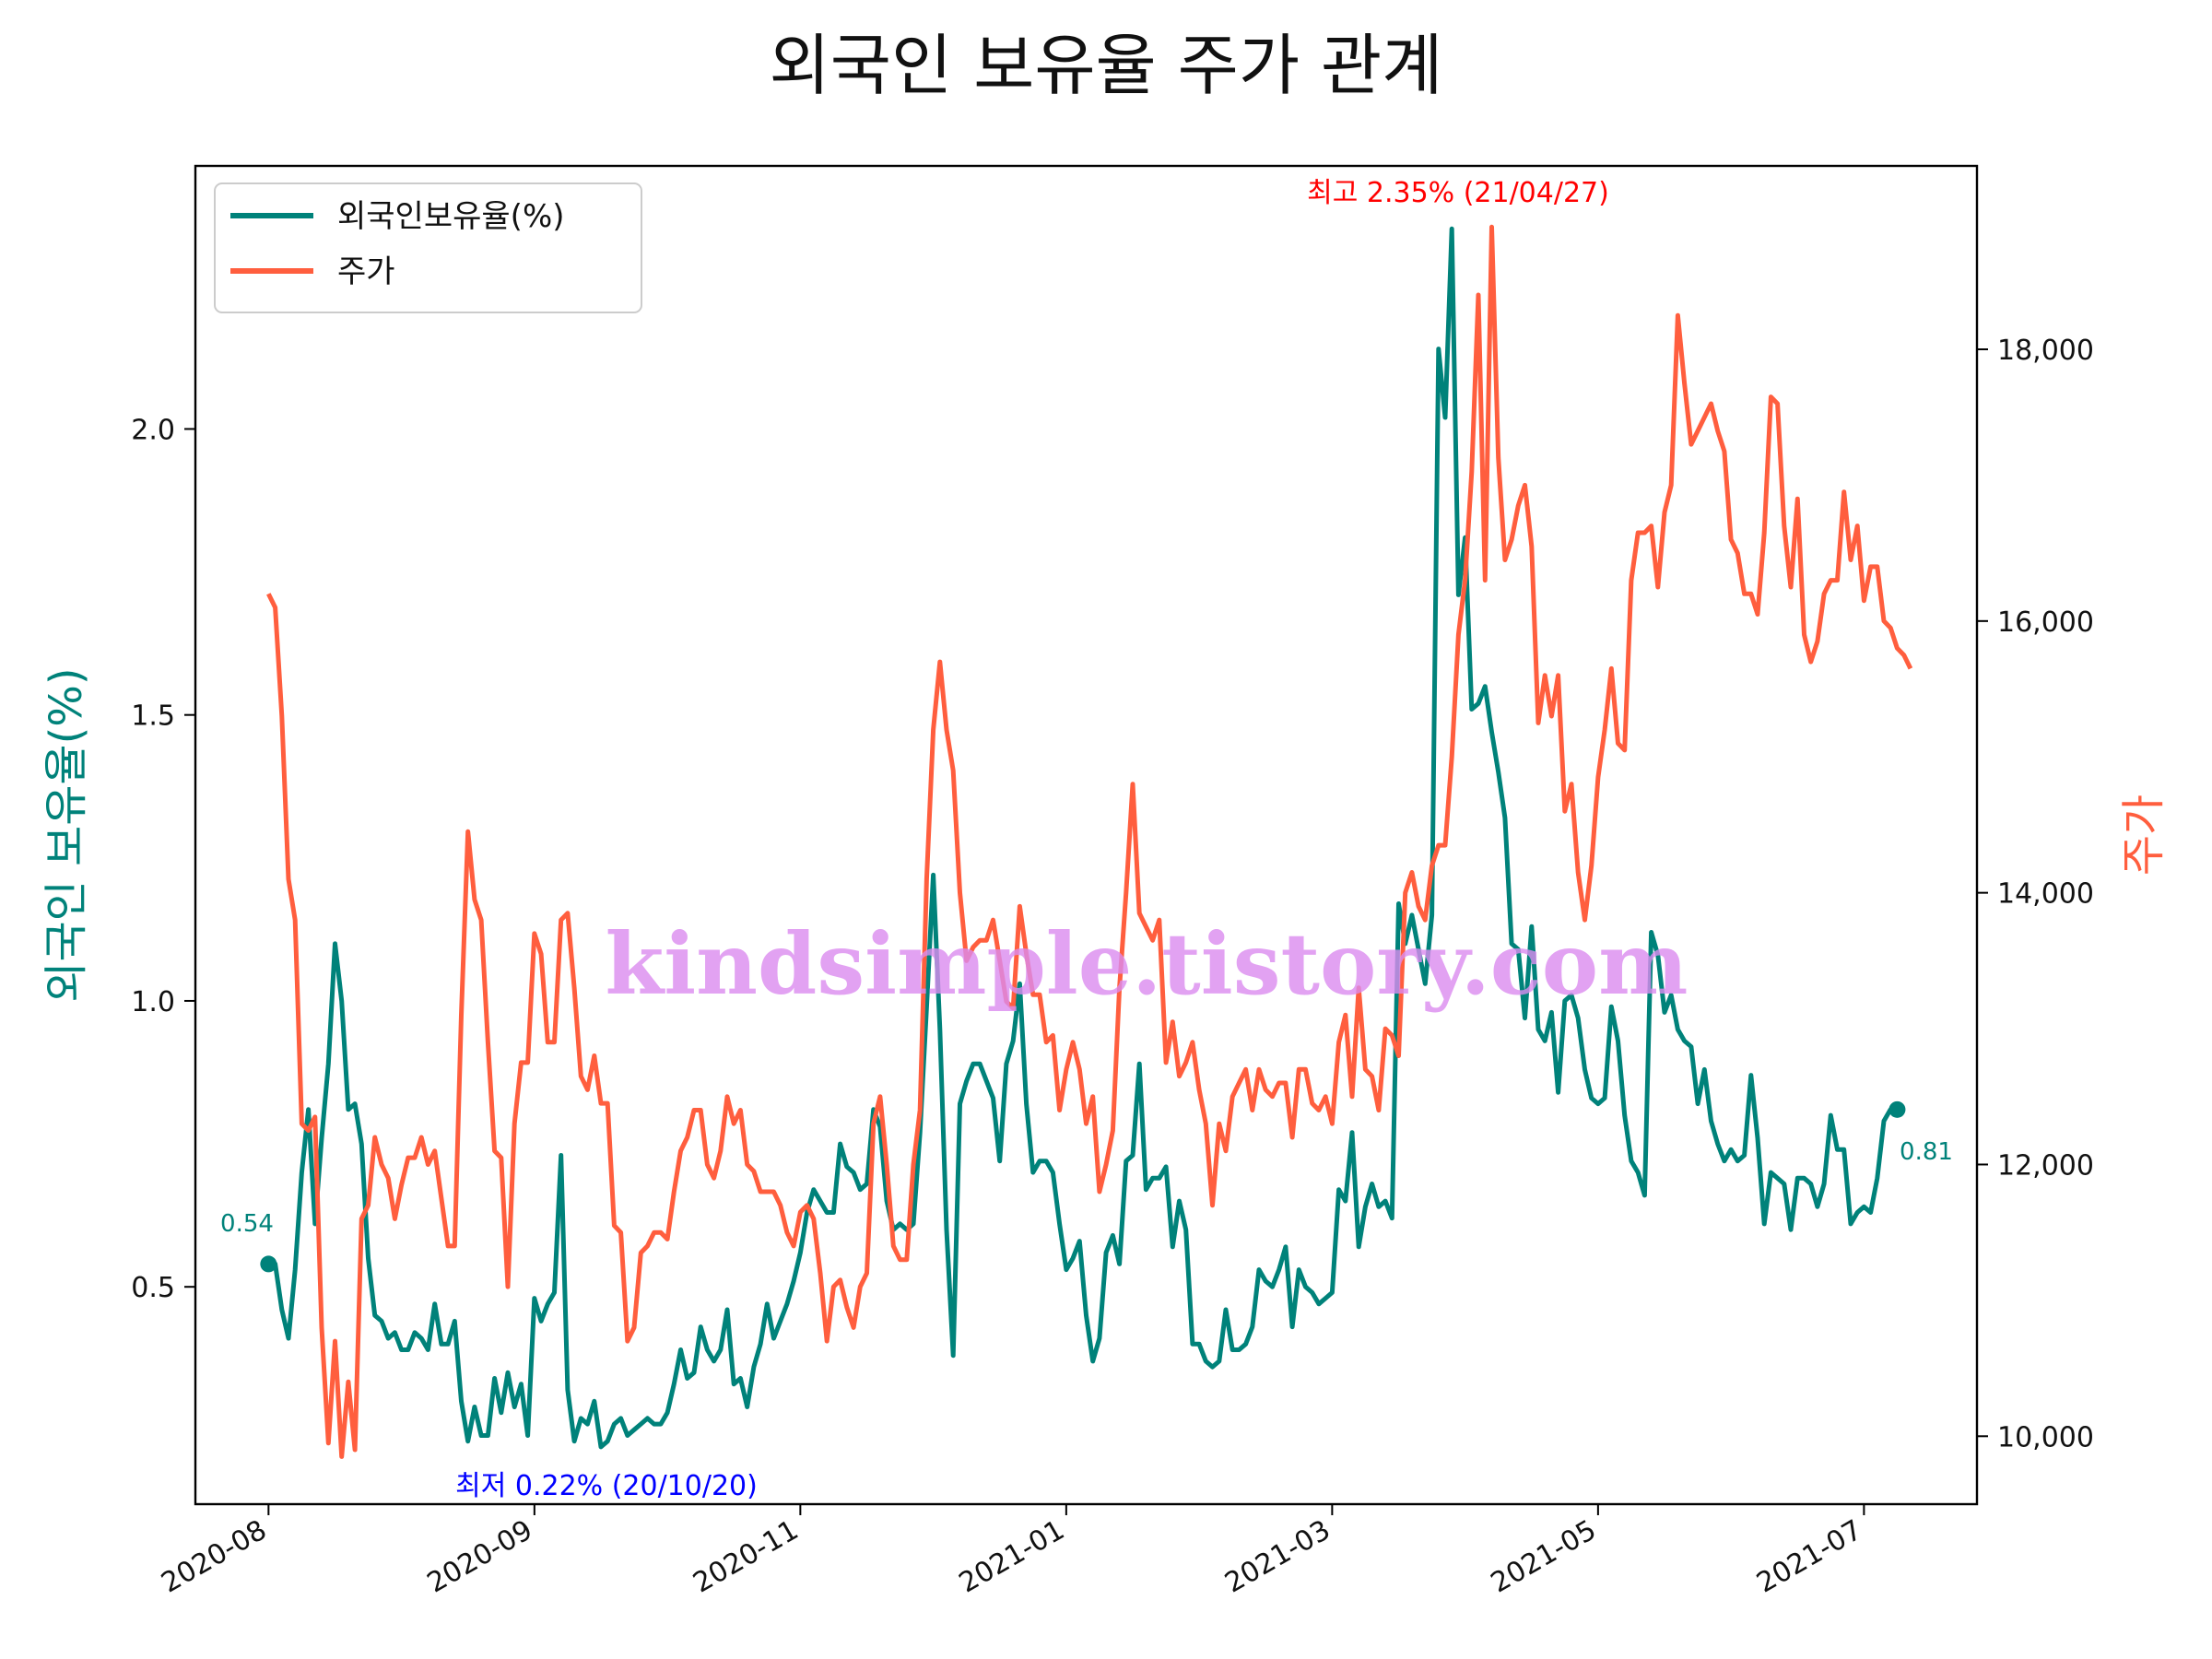 The width and height of the screenshot is (2212, 1659). Describe the element at coordinates (1105, 65) in the screenshot. I see `chart-title: 외국인 보유율 주가 관계` at that location.